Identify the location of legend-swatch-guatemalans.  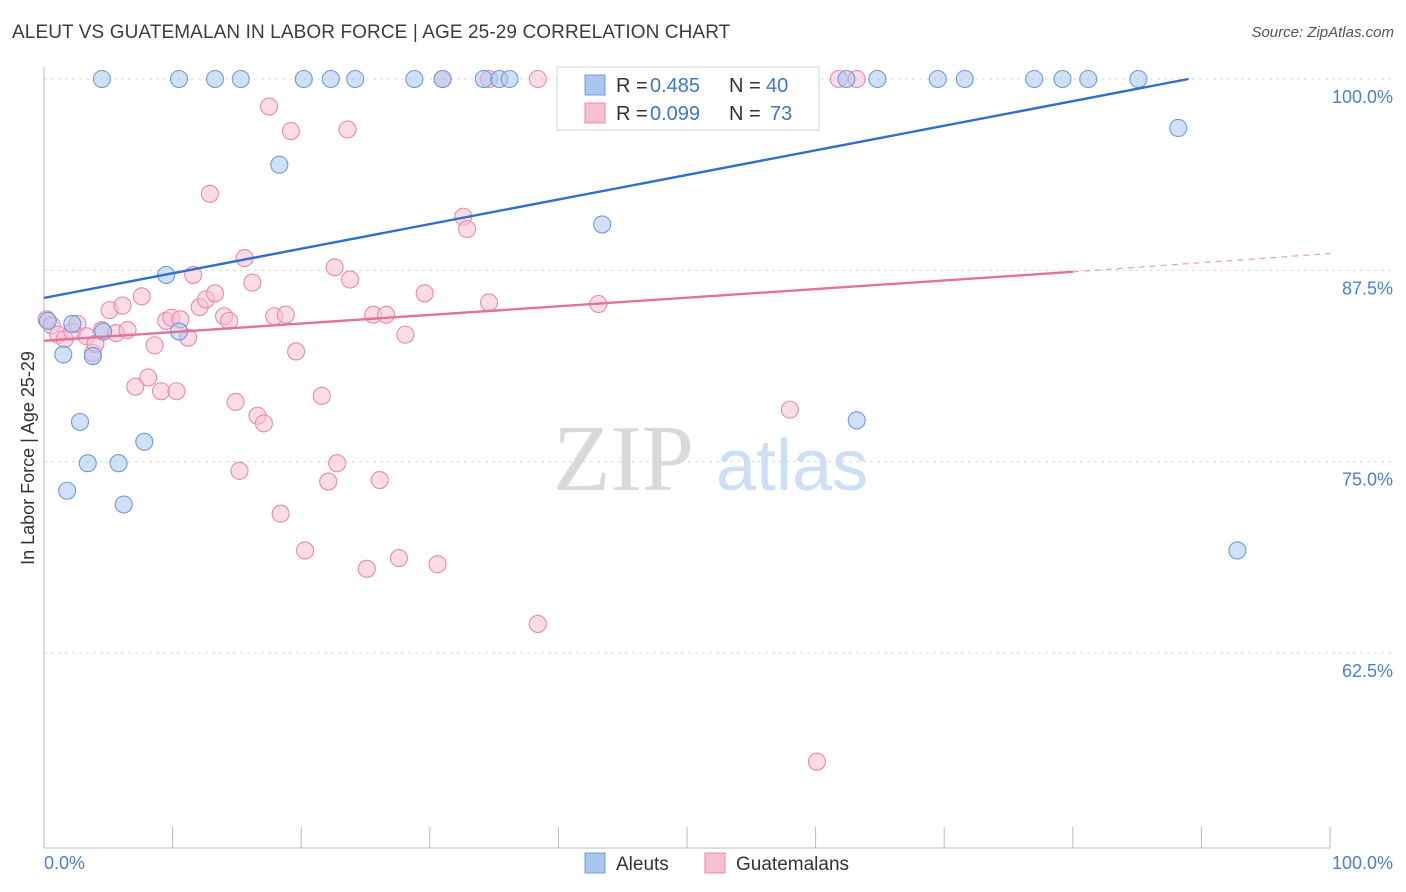
(595, 113).